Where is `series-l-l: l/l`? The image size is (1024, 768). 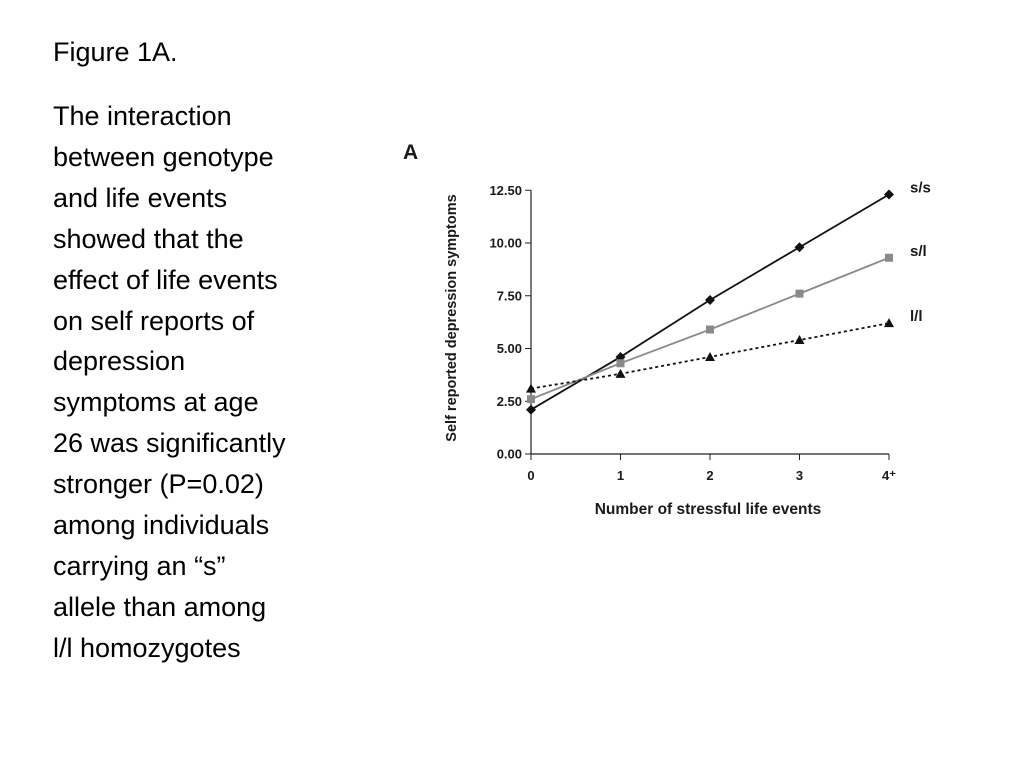
series-l-l: l/l is located at coordinates (724, 350).